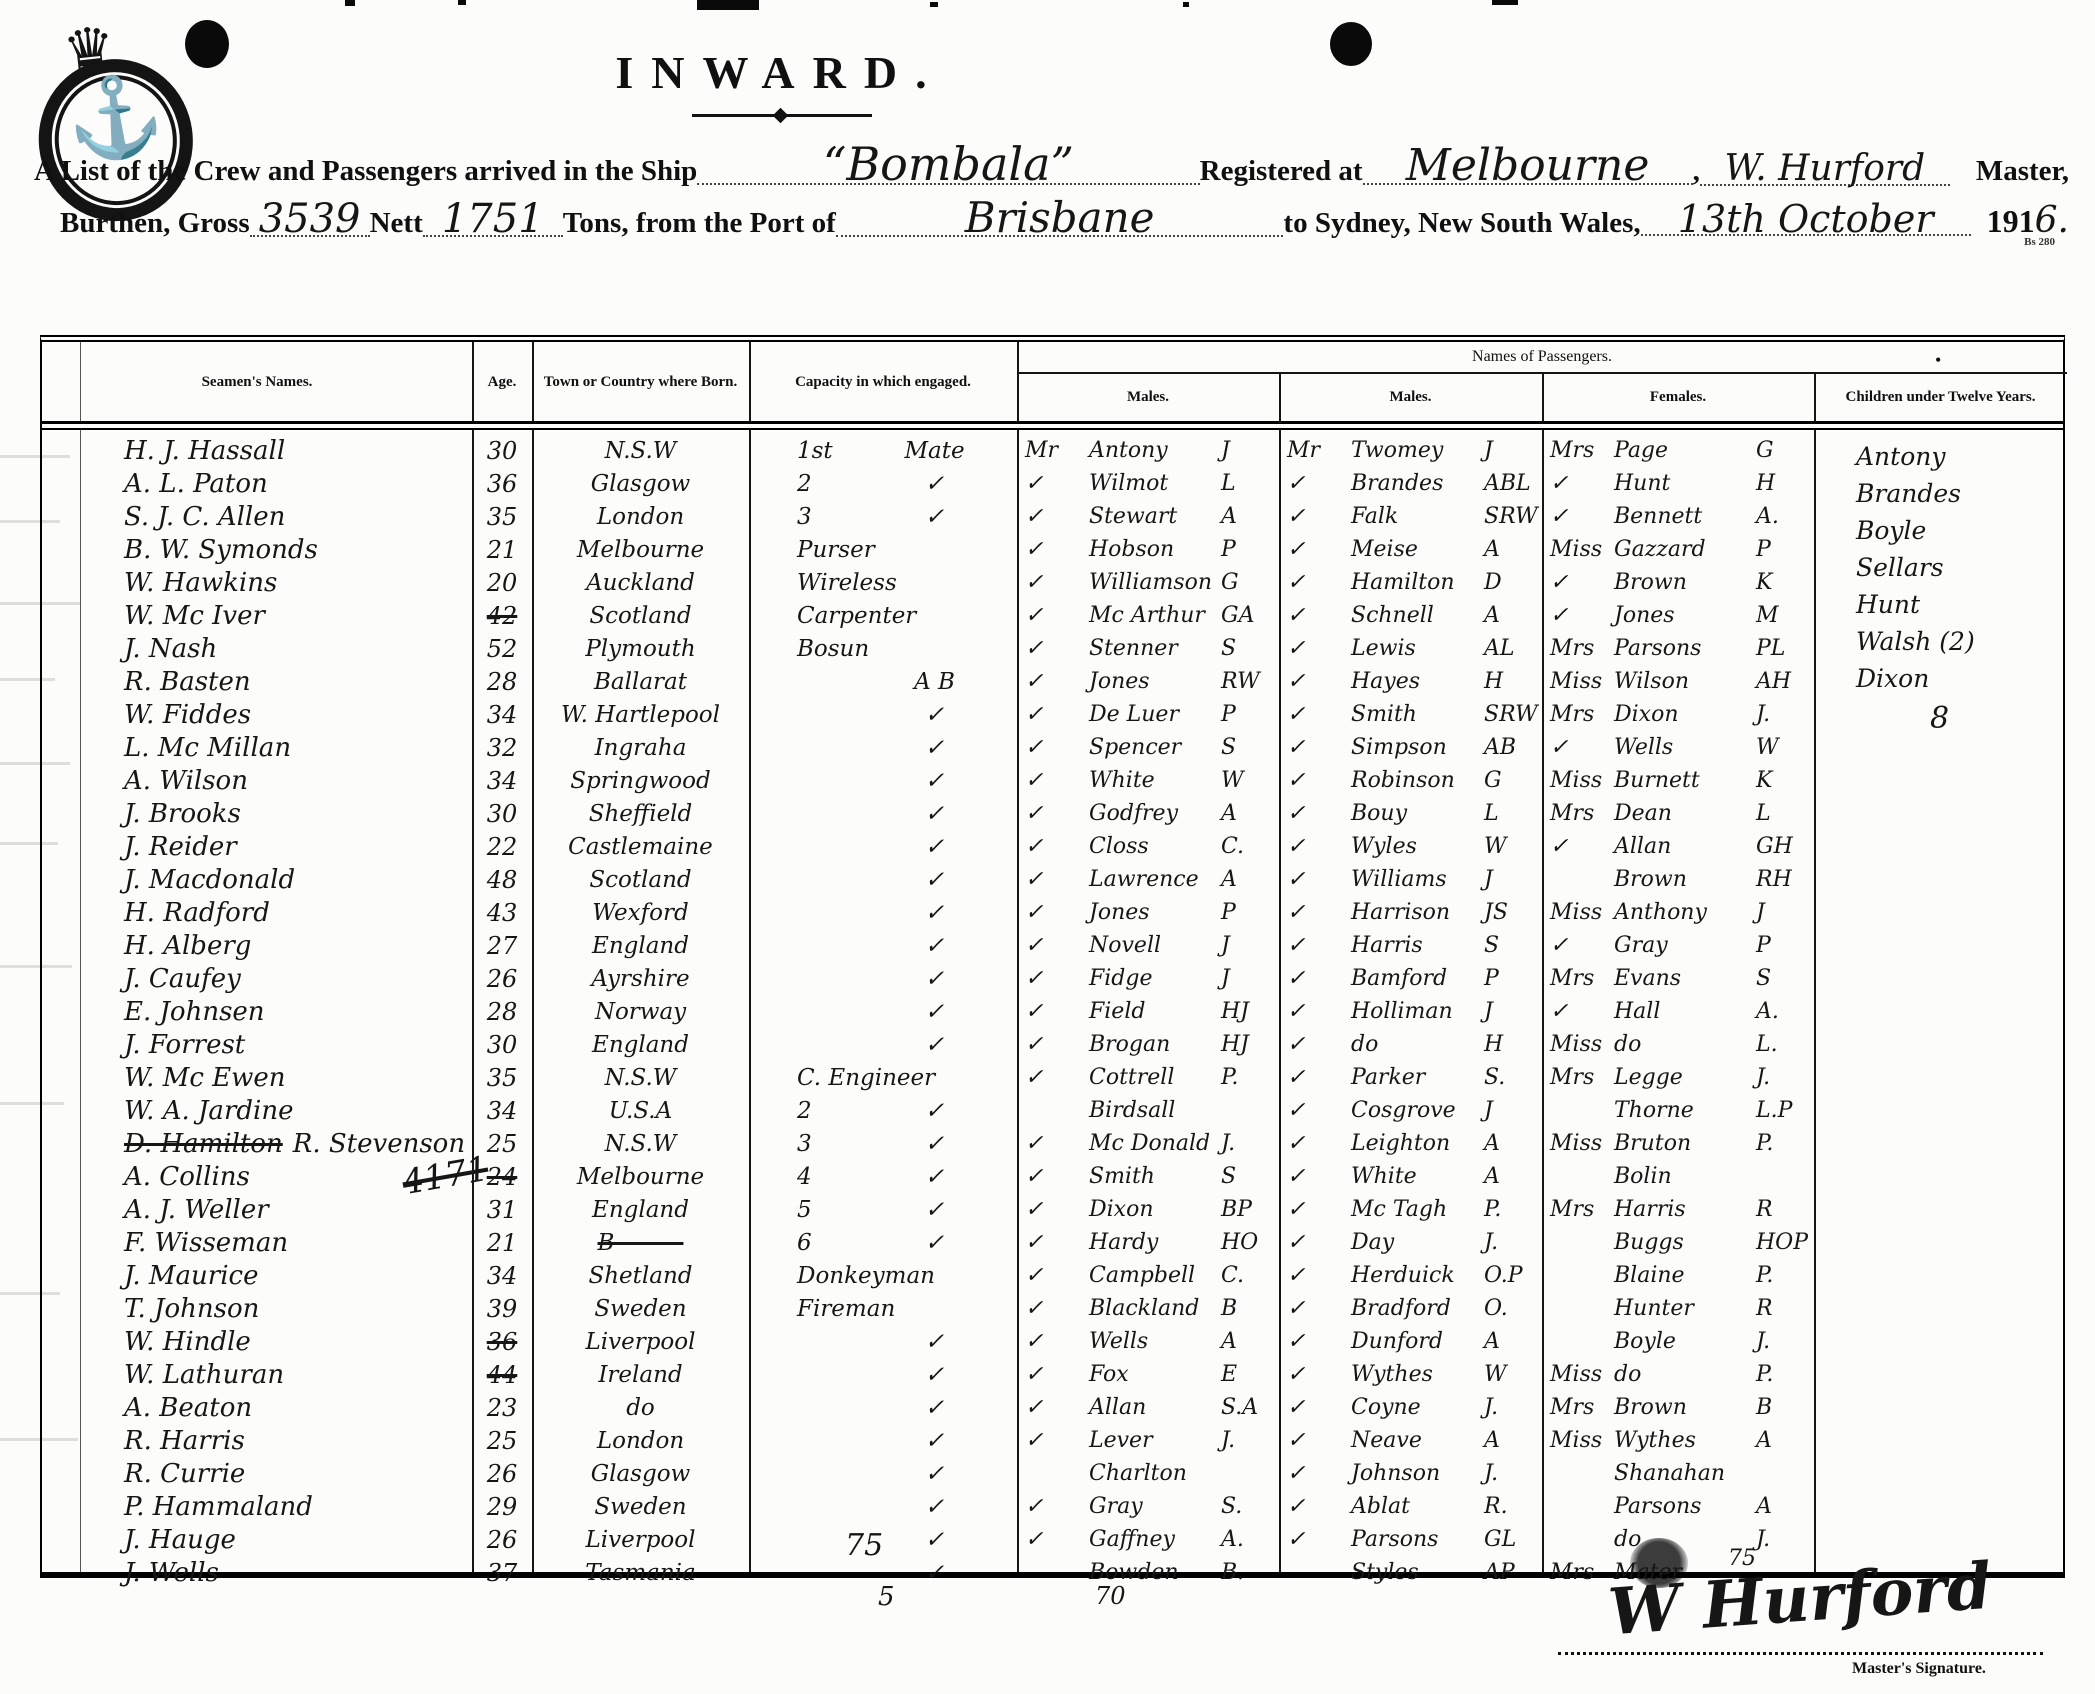 The image size is (2095, 1694). What do you see at coordinates (1236, 1209) in the screenshot?
I see `passenger-initials: BP` at bounding box center [1236, 1209].